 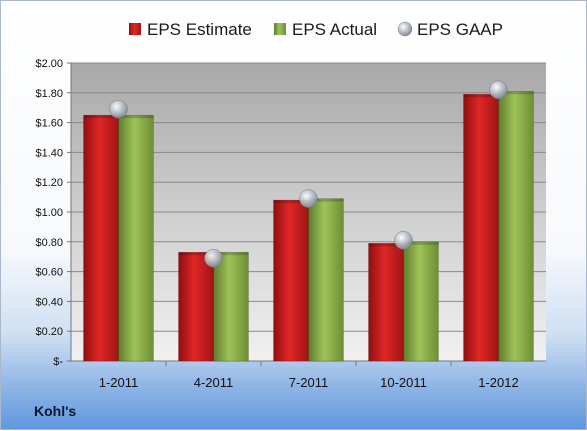 What do you see at coordinates (55, 411) in the screenshot?
I see `company-label: Kohl's` at bounding box center [55, 411].